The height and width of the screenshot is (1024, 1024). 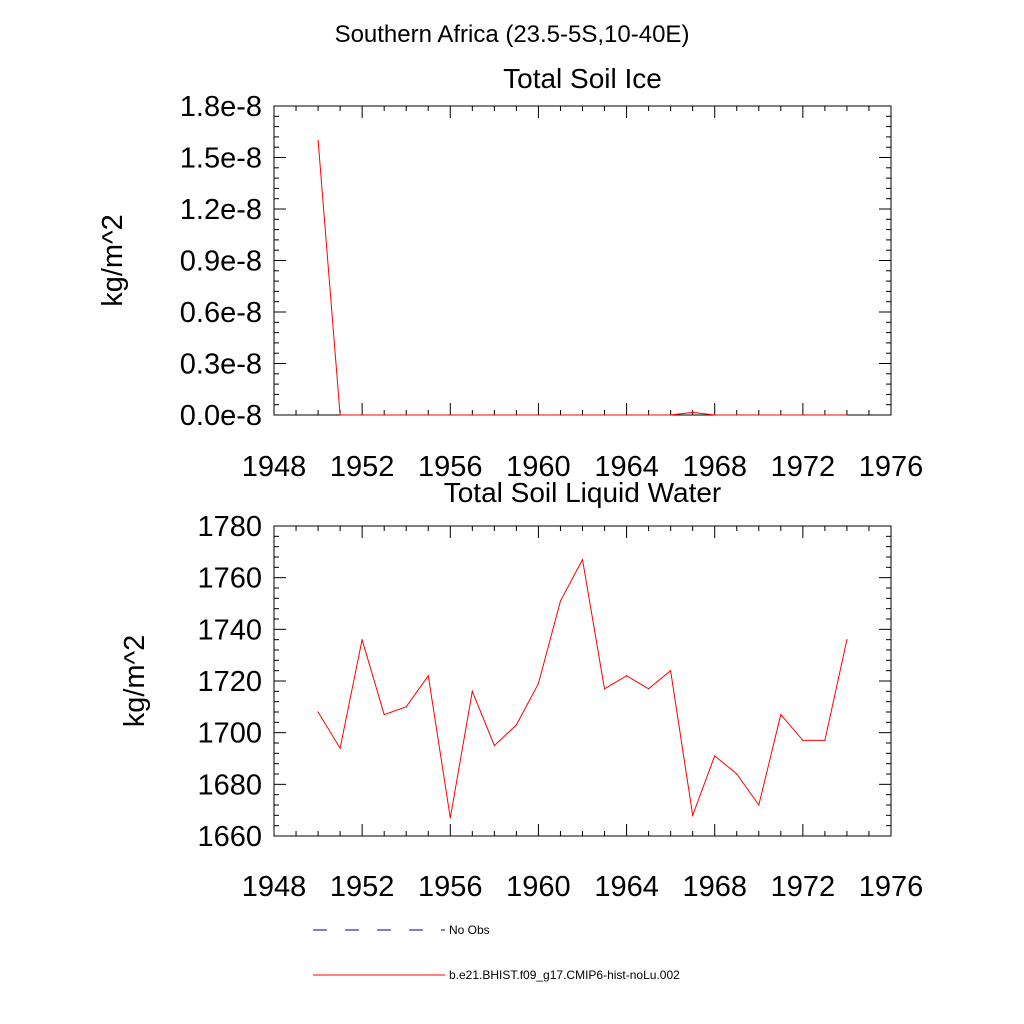 What do you see at coordinates (512, 34) in the screenshot?
I see `figure-title: Southern Africa (23.5-5S,10-40E)` at bounding box center [512, 34].